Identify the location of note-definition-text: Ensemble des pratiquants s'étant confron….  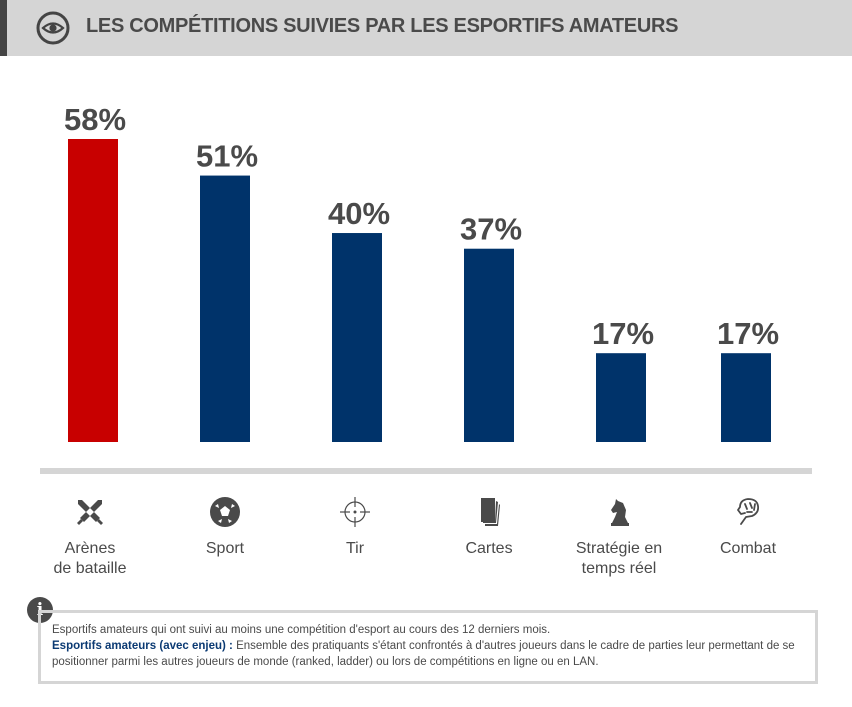
(423, 654).